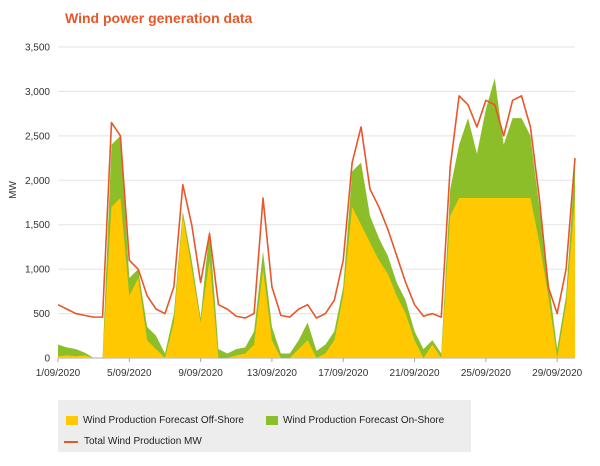  Describe the element at coordinates (37, 181) in the screenshot. I see `y-tick-label: 2,000` at that location.